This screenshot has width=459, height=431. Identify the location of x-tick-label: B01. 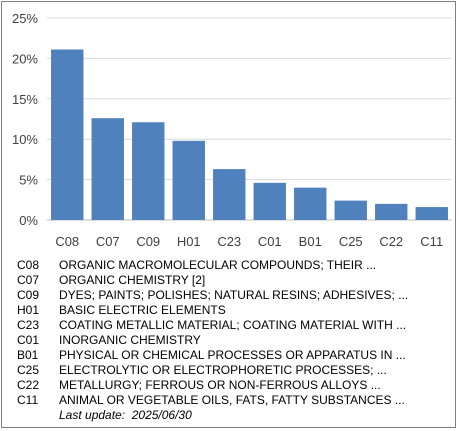
(310, 241).